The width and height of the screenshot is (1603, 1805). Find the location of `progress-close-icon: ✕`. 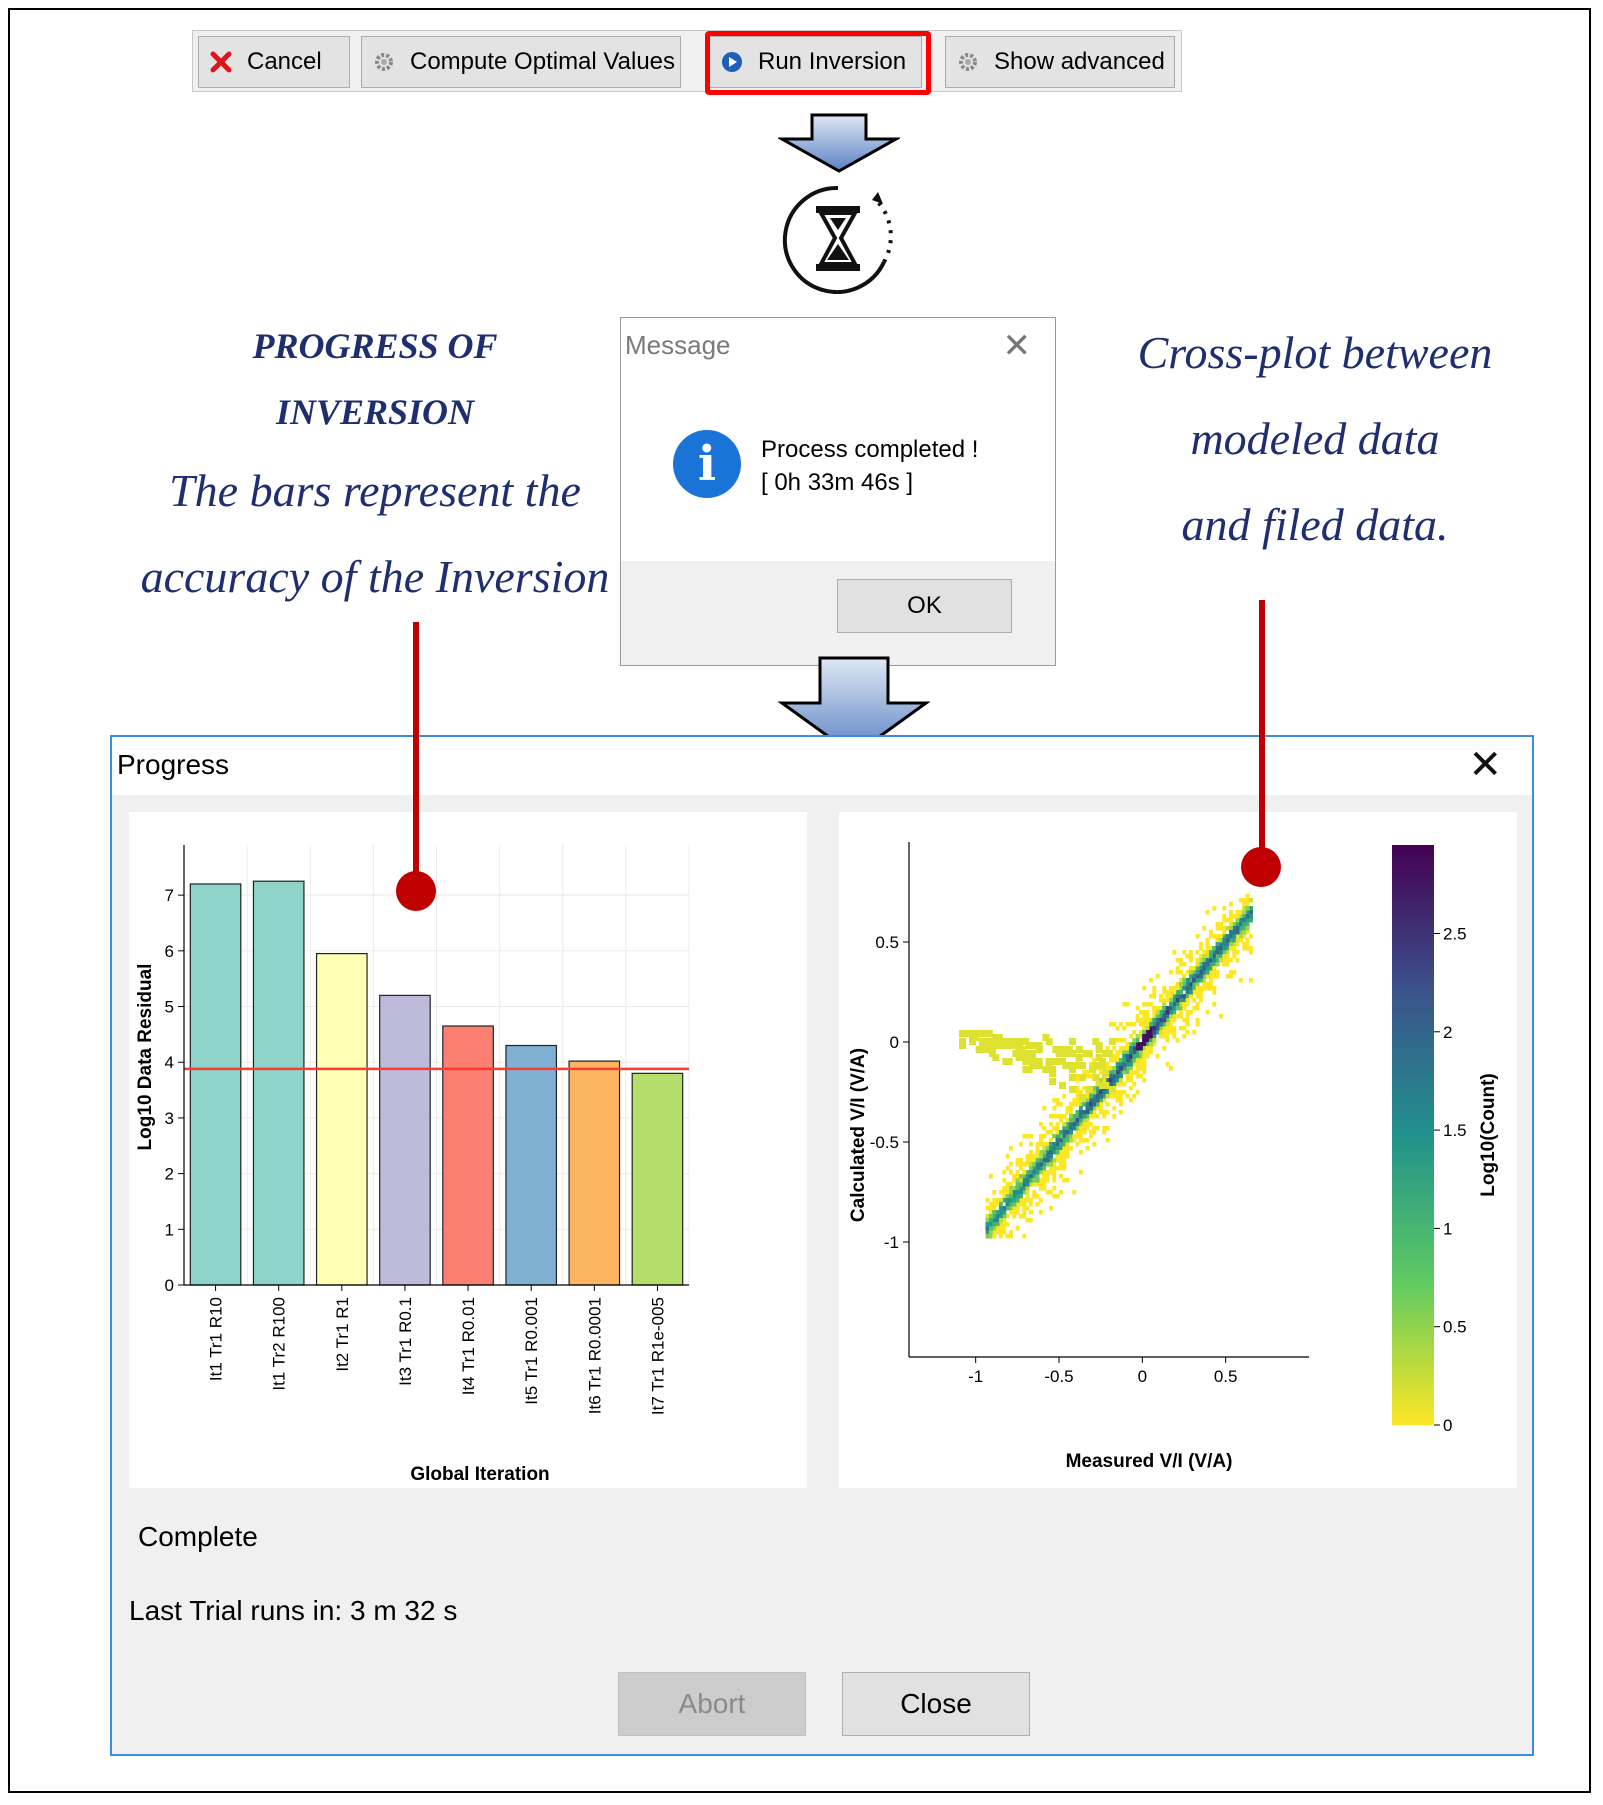

progress-close-icon: ✕ is located at coordinates (1485, 765).